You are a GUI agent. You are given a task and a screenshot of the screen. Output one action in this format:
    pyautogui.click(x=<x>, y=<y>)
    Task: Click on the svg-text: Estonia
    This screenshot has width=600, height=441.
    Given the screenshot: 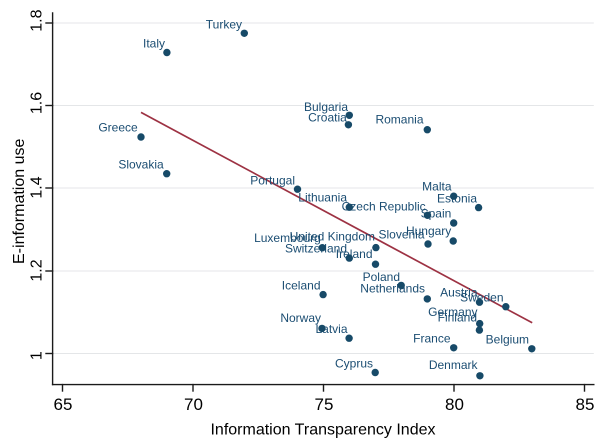 What is the action you would take?
    pyautogui.click(x=457, y=199)
    